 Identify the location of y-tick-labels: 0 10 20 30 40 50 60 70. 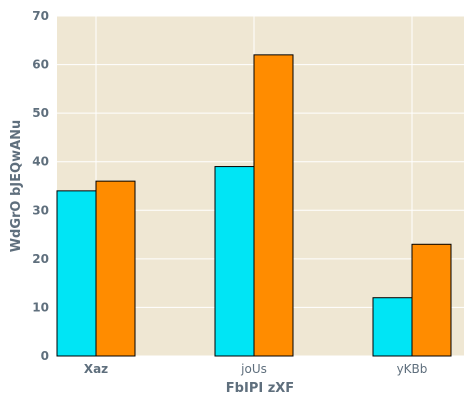
(40, 186).